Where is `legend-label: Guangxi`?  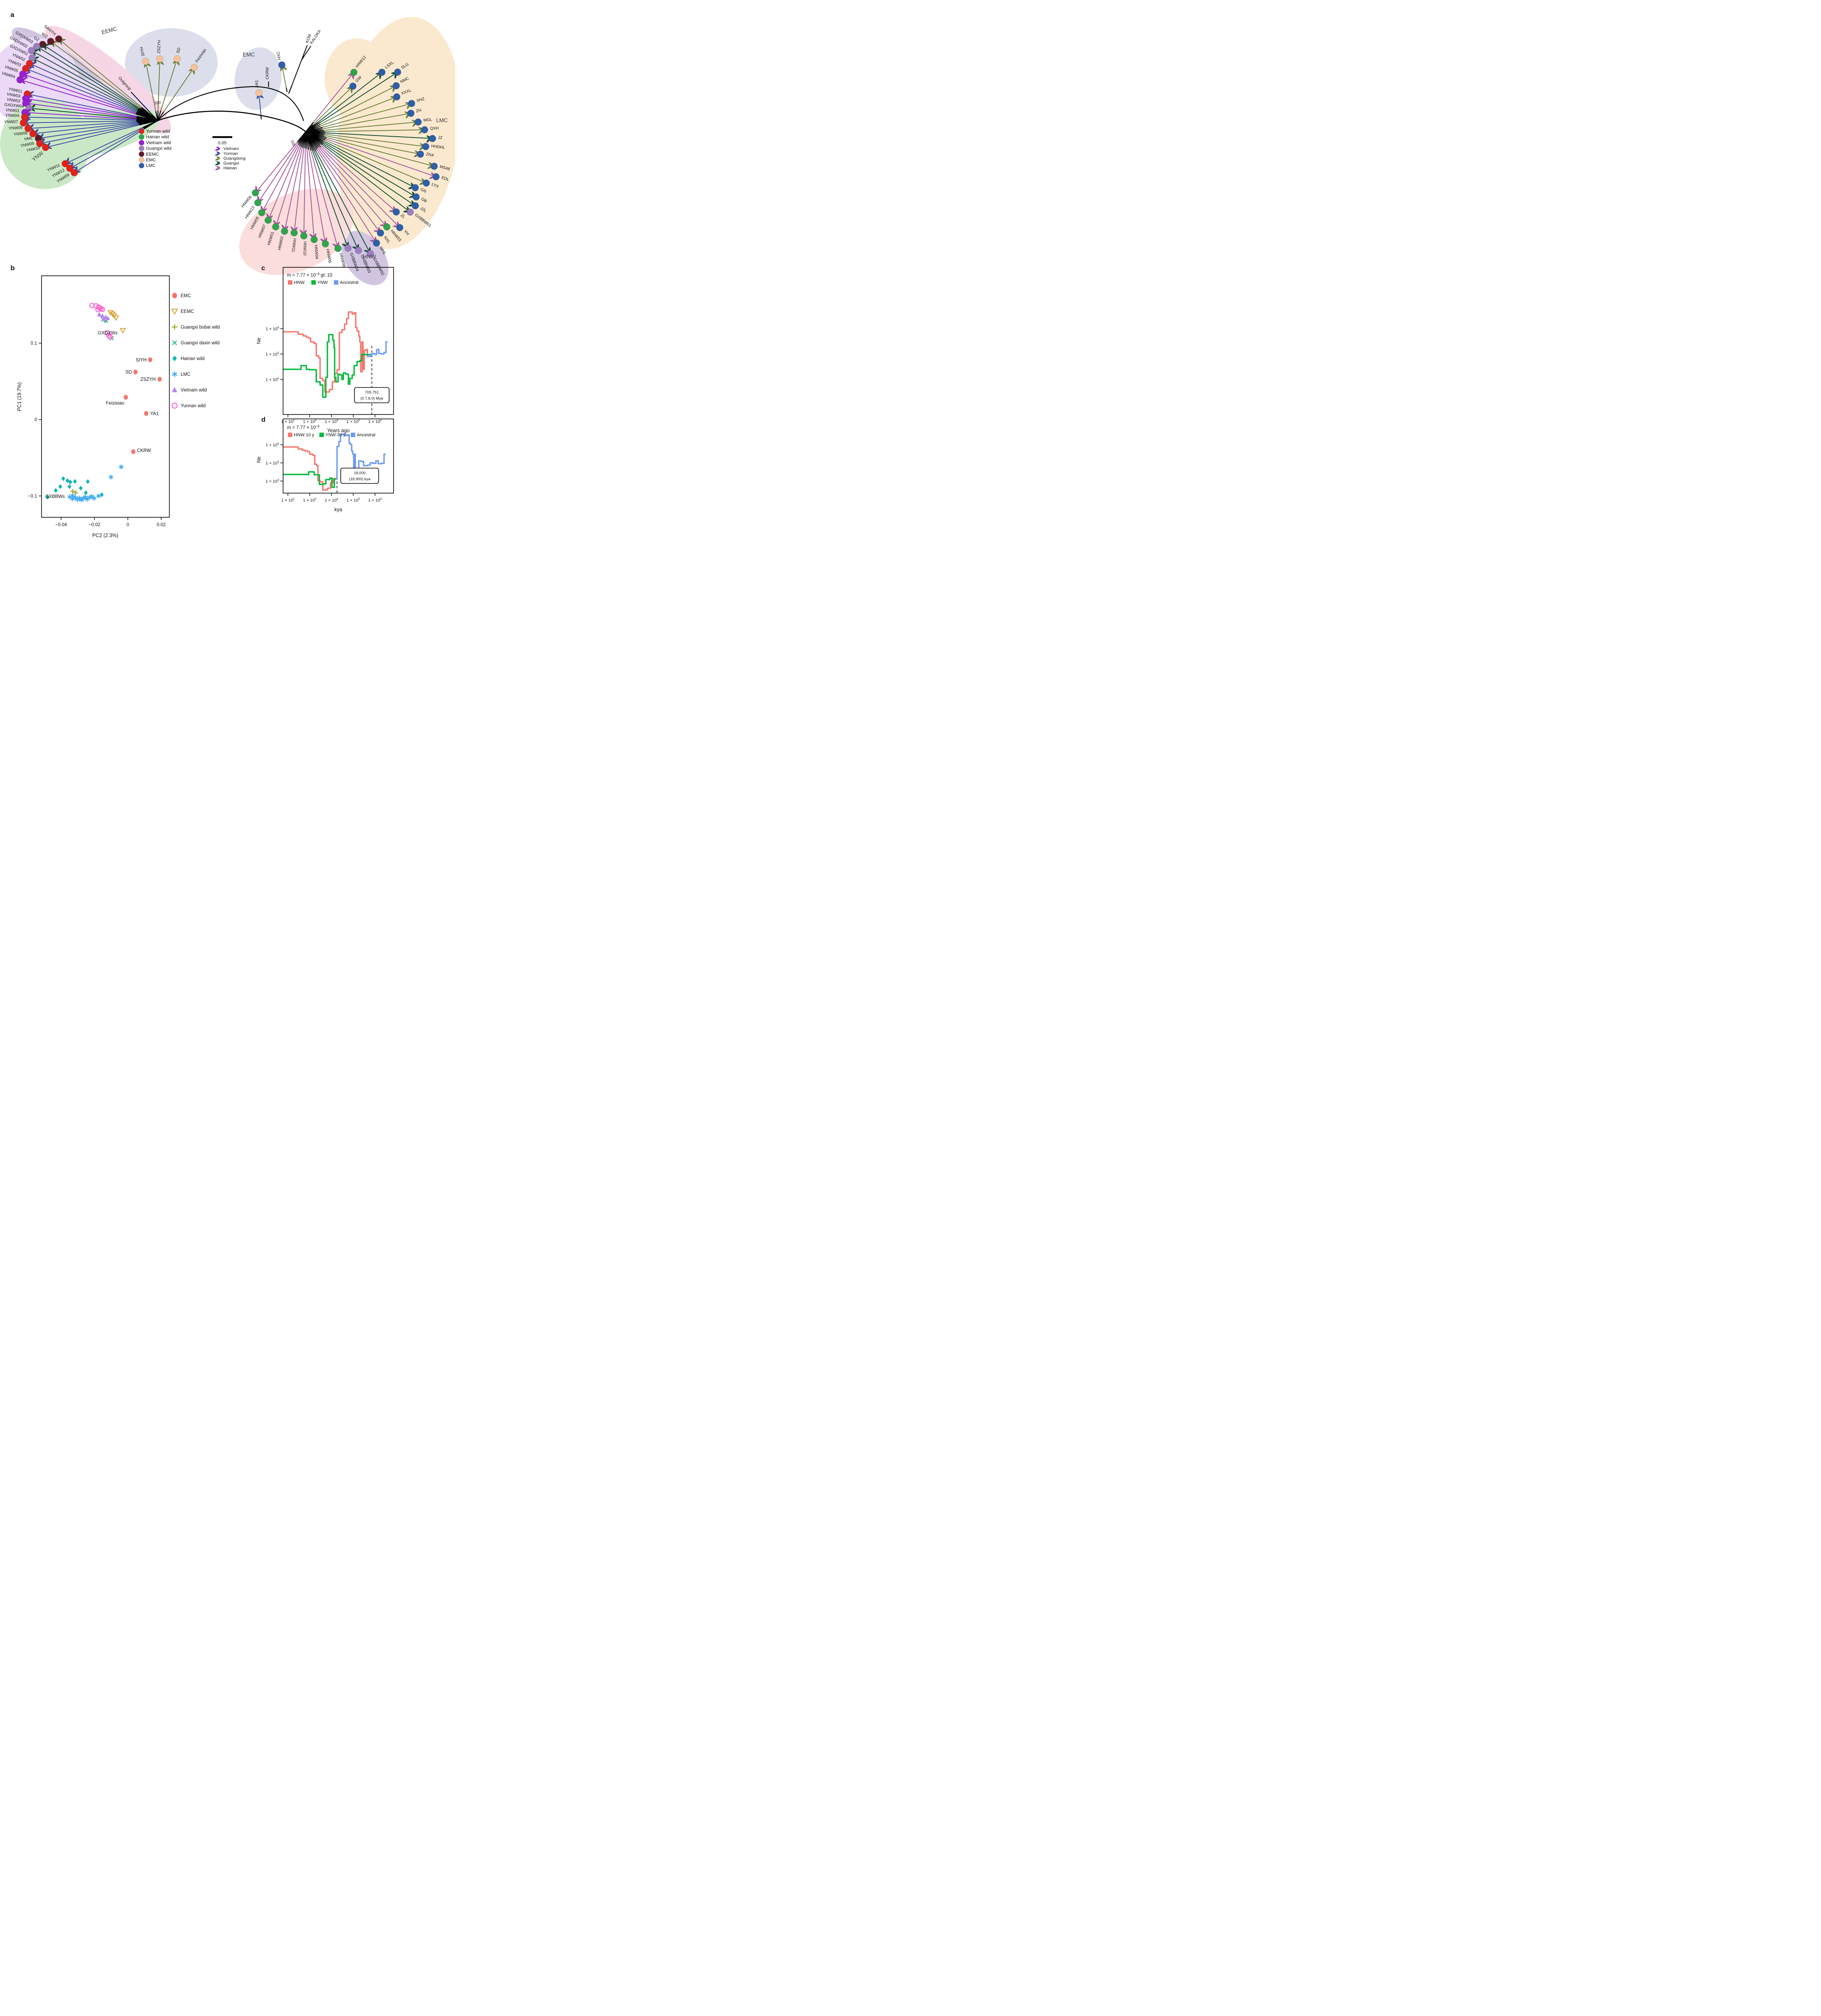
legend-label: Guangxi is located at coordinates (231, 163).